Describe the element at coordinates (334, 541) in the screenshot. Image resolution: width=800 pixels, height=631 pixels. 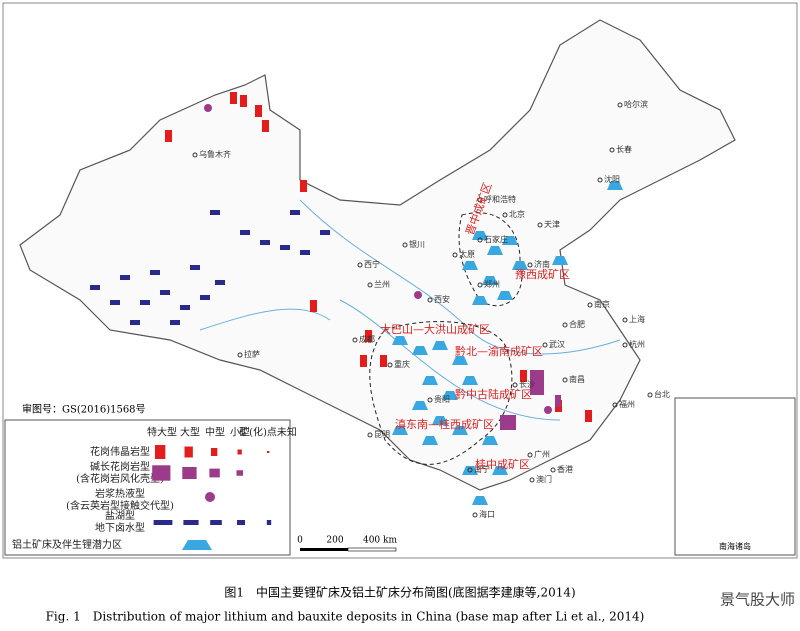
I see `scale-label: 200` at that location.